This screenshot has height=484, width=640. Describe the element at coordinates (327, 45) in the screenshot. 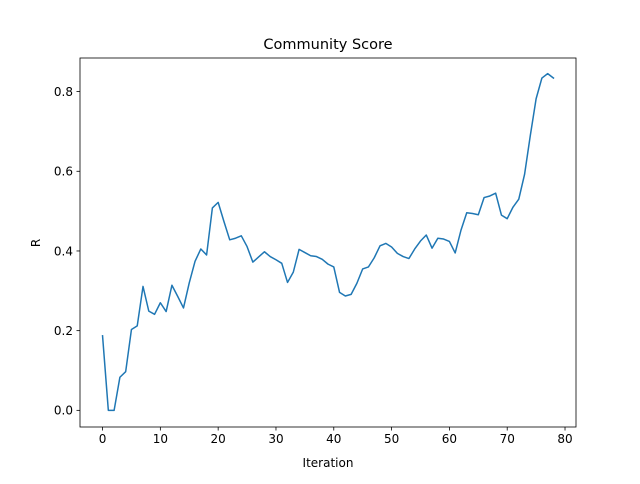

I see `chart-title: Community Score` at that location.